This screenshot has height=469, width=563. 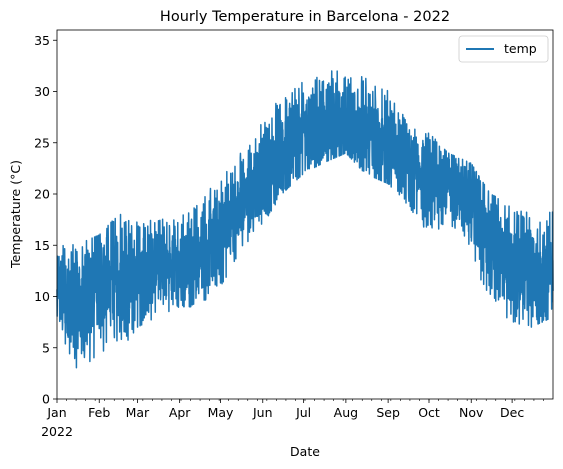 What do you see at coordinates (99, 412) in the screenshot?
I see `x-tick-label: Feb` at bounding box center [99, 412].